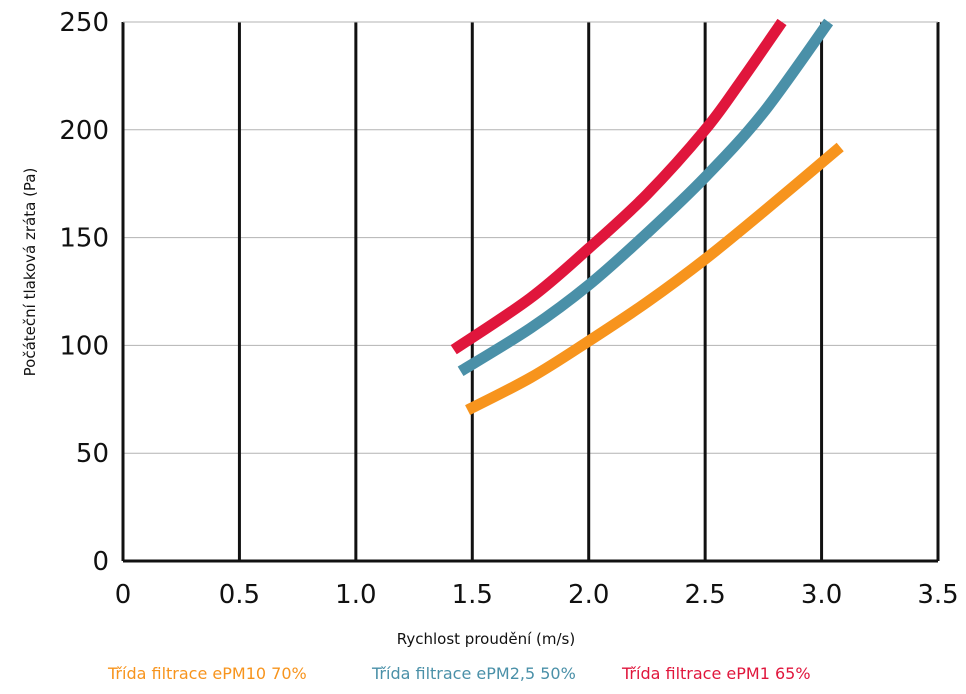 Image resolution: width=966 pixels, height=694 pixels. What do you see at coordinates (704, 595) in the screenshot?
I see `x-tick-label: 2.5` at bounding box center [704, 595].